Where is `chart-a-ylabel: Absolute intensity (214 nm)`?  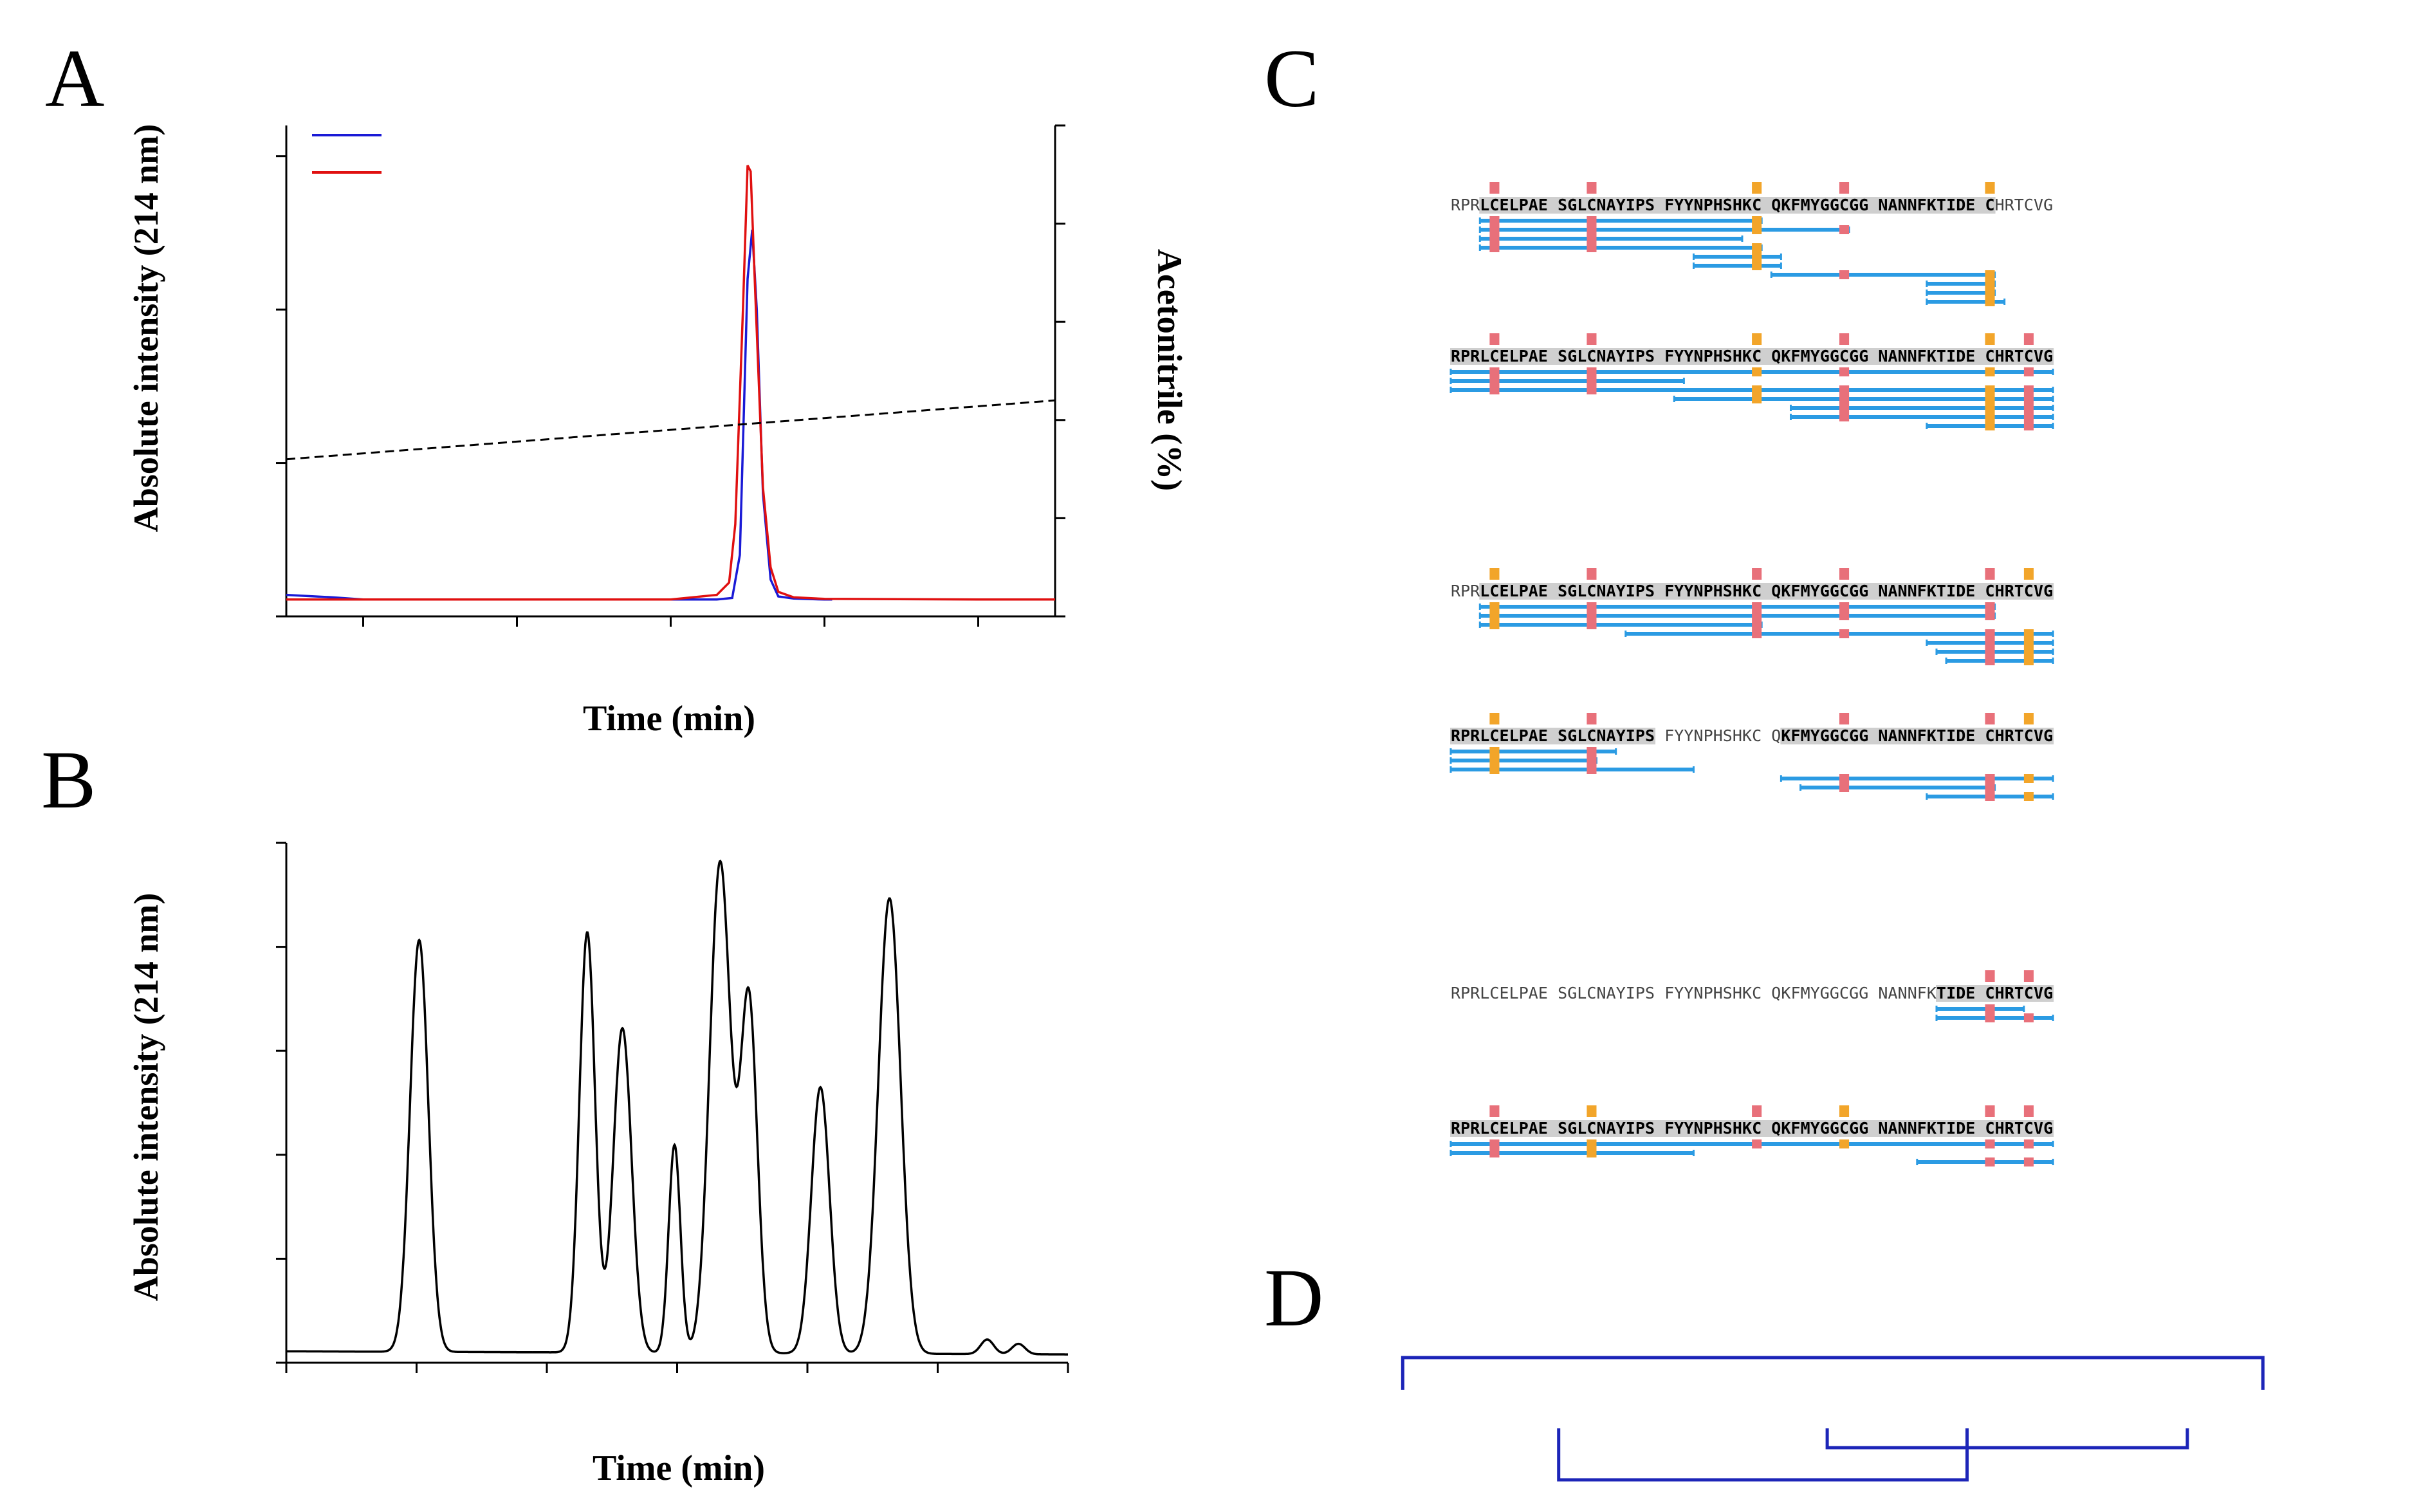 chart-a-ylabel: Absolute intensity (214 nm) is located at coordinates (146, 328).